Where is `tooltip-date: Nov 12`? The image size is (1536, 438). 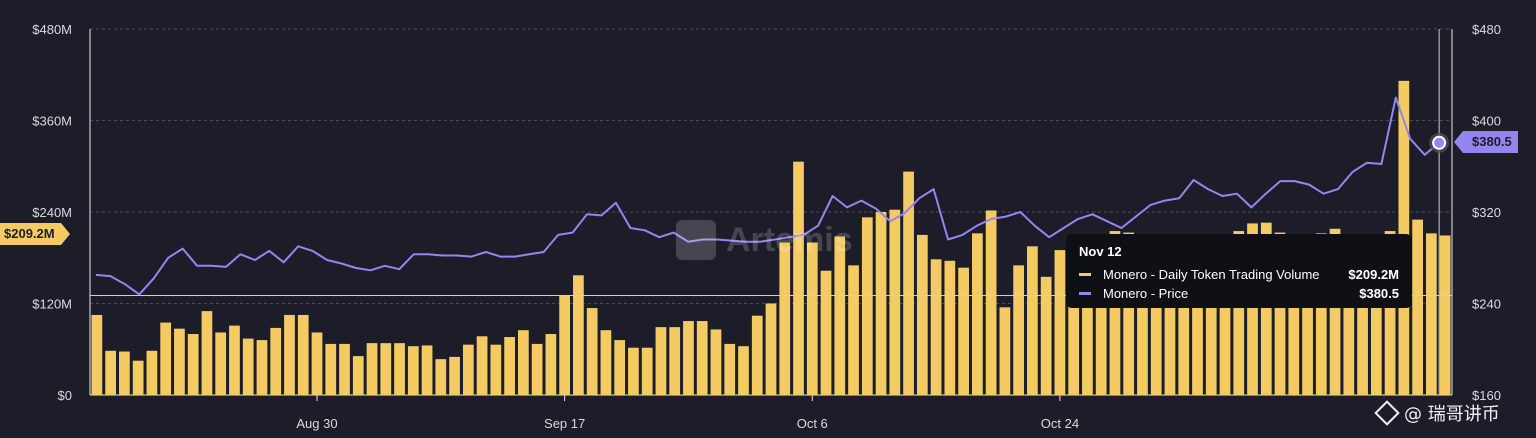 tooltip-date: Nov 12 is located at coordinates (1100, 251).